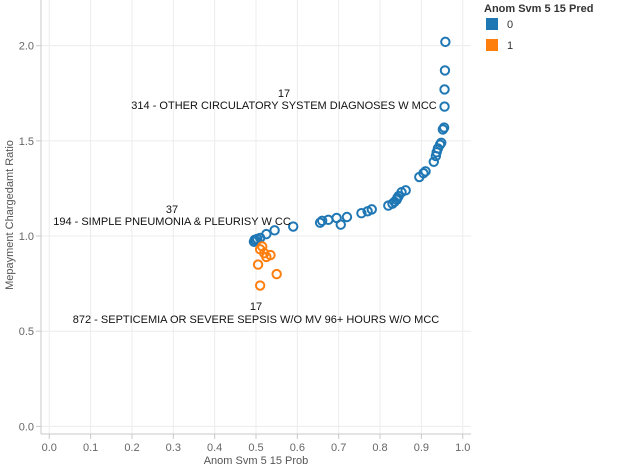 The image size is (623, 471). I want to click on x-tick-label: 0.2, so click(131, 448).